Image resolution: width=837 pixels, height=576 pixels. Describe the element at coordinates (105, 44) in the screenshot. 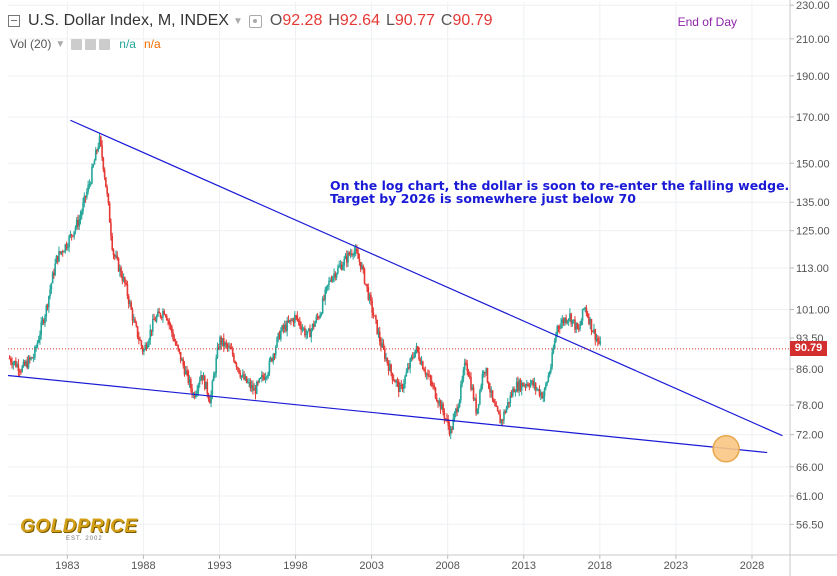

I see `volume-remove-icon` at that location.